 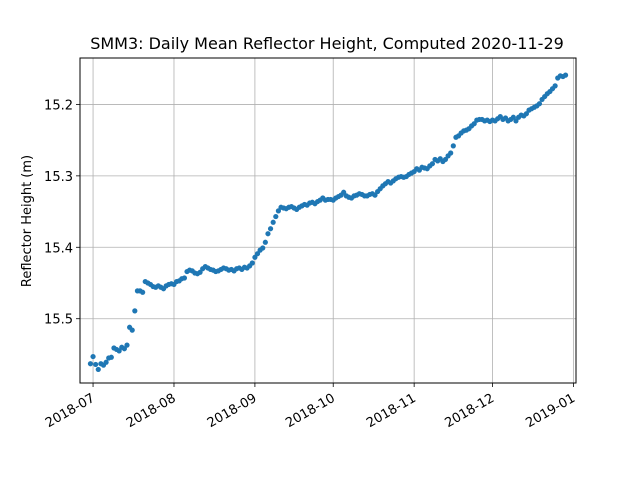 What do you see at coordinates (58, 320) in the screenshot?
I see `y-tick-label: 15.5` at bounding box center [58, 320].